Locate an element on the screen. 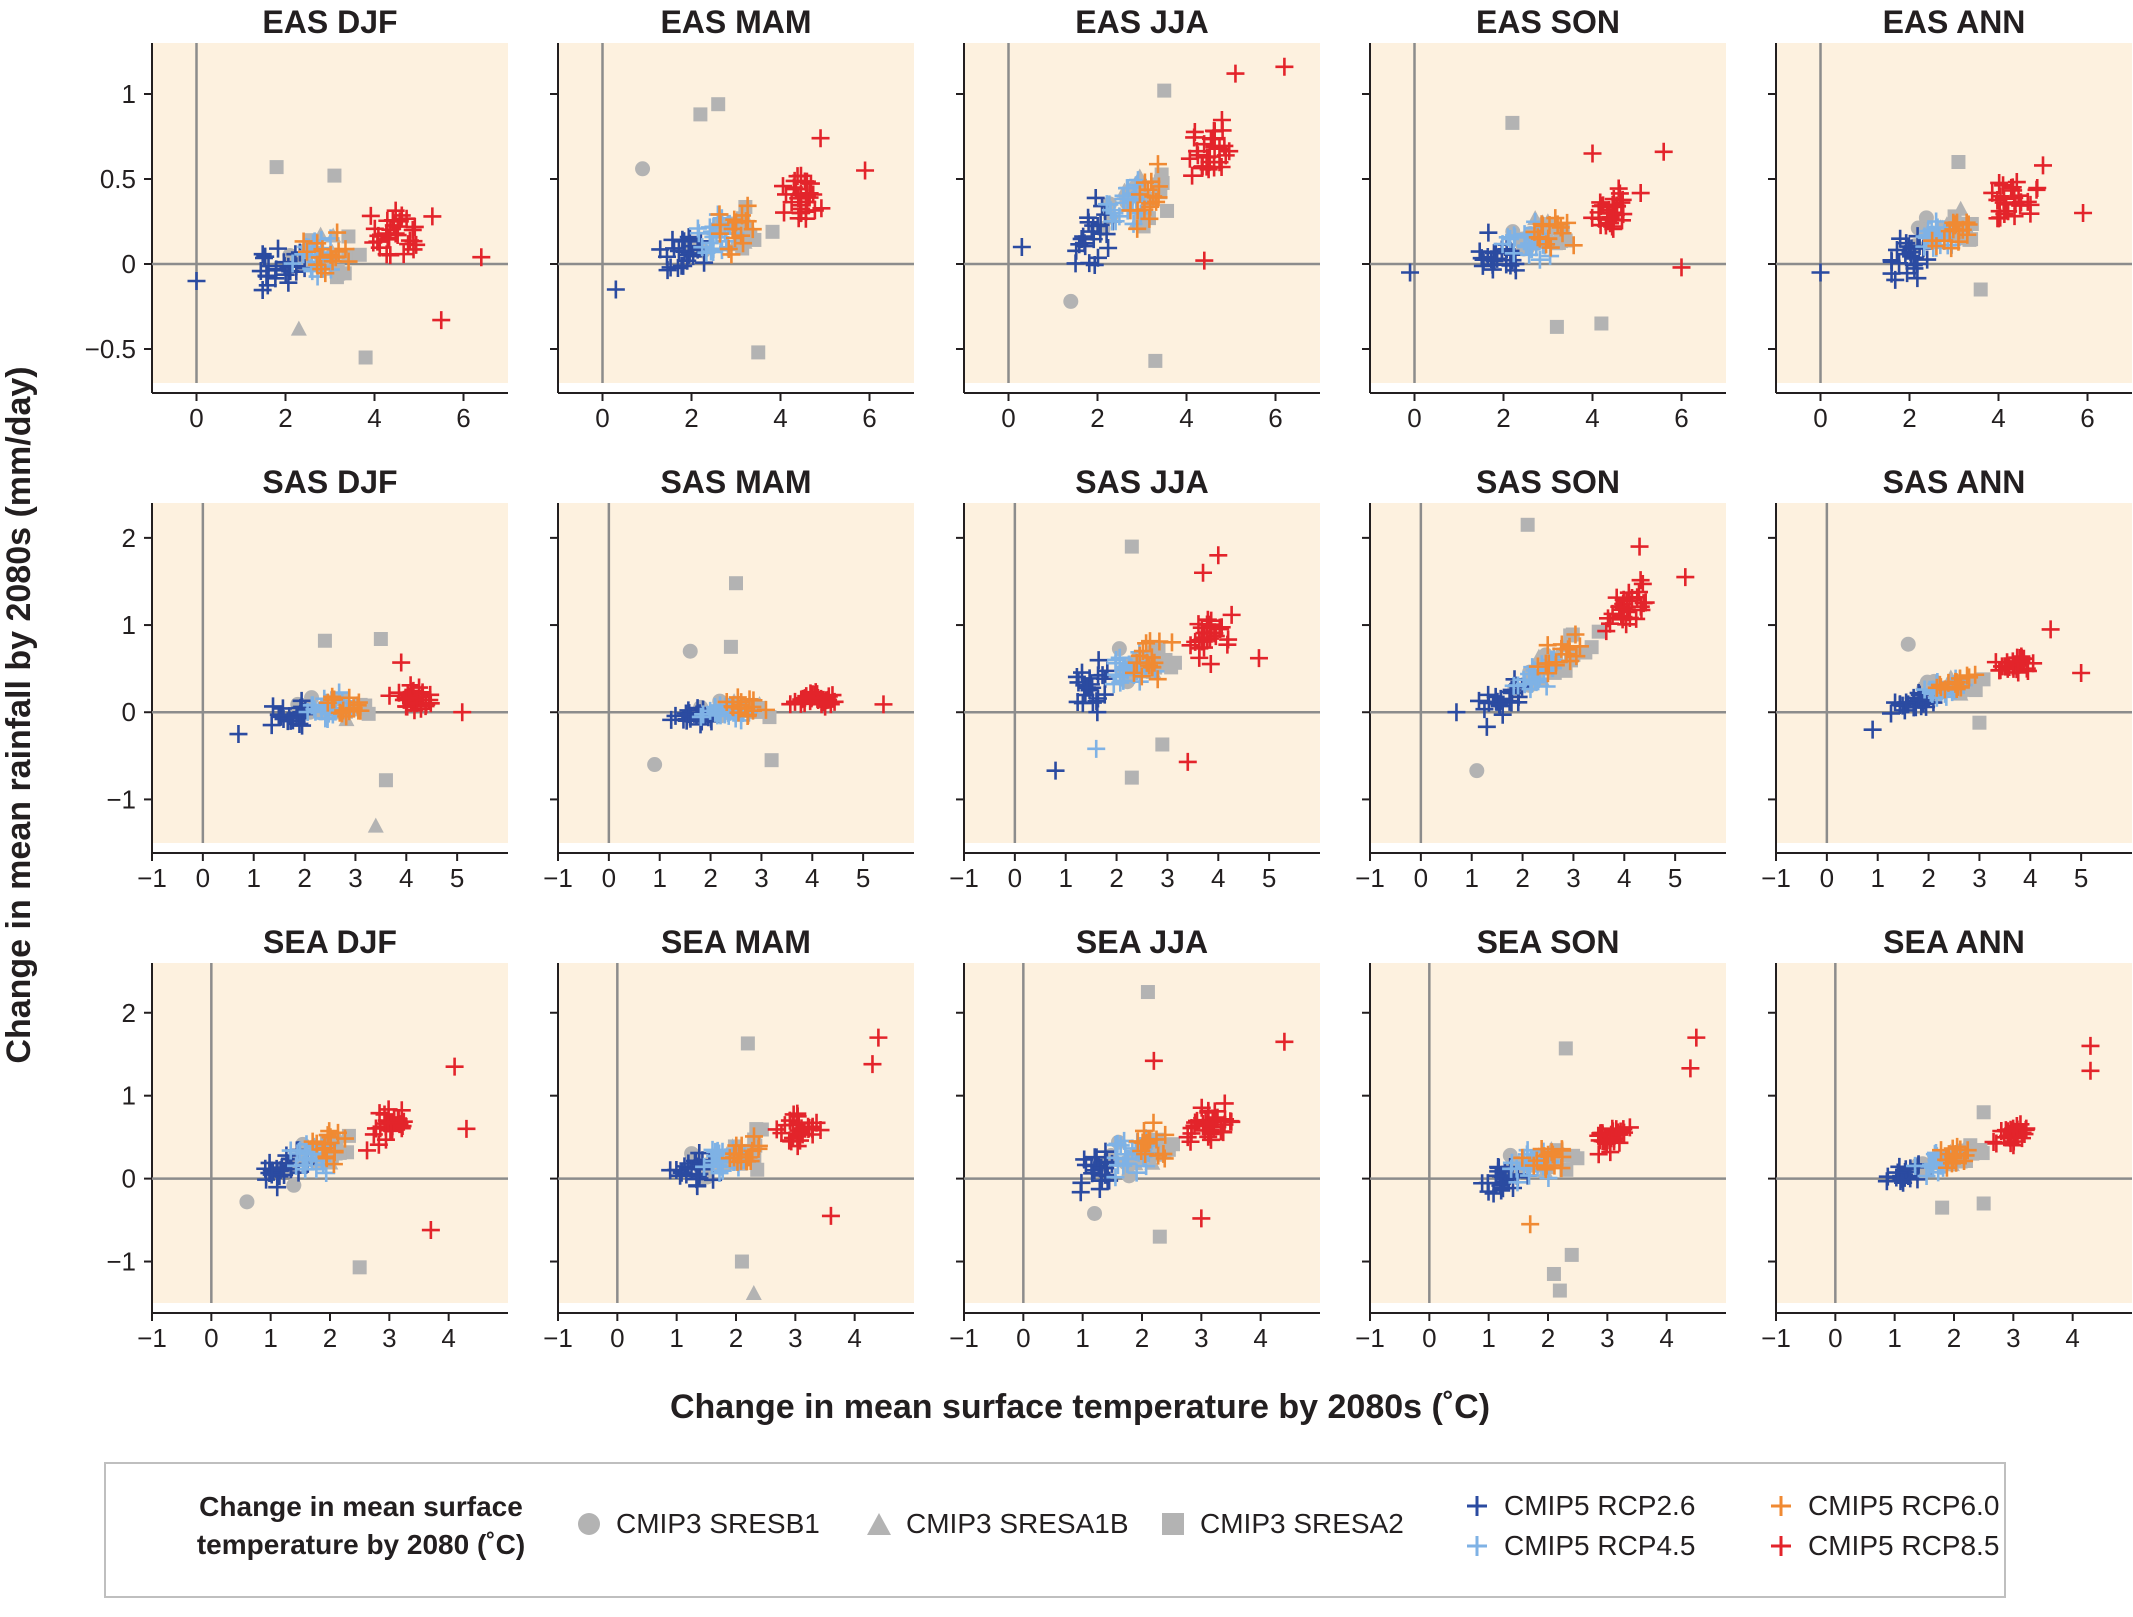 This screenshot has height=1617, width=2133. legend-label: CMIP3 SRESA1B is located at coordinates (1017, 1523).